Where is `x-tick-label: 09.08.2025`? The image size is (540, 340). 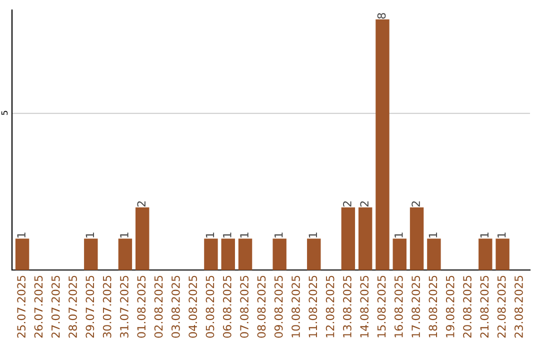
x-tick-label: 09.08.2025 is located at coordinates (278, 307).